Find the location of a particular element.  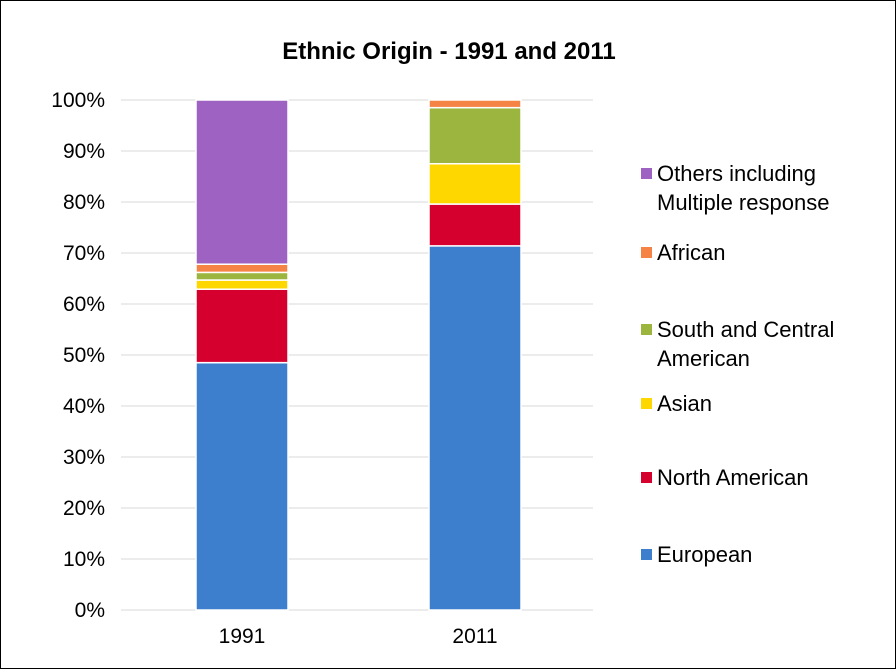

y-tick-label: 30% is located at coordinates (84, 457).